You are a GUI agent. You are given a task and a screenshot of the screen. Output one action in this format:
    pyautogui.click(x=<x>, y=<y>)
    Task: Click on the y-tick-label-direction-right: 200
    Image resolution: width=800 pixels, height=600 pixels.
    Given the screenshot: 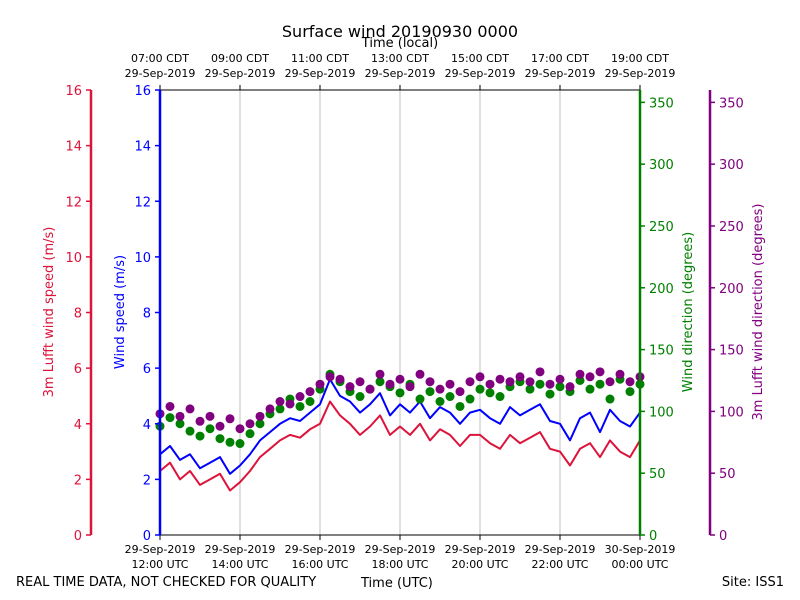 What is the action you would take?
    pyautogui.click(x=661, y=289)
    